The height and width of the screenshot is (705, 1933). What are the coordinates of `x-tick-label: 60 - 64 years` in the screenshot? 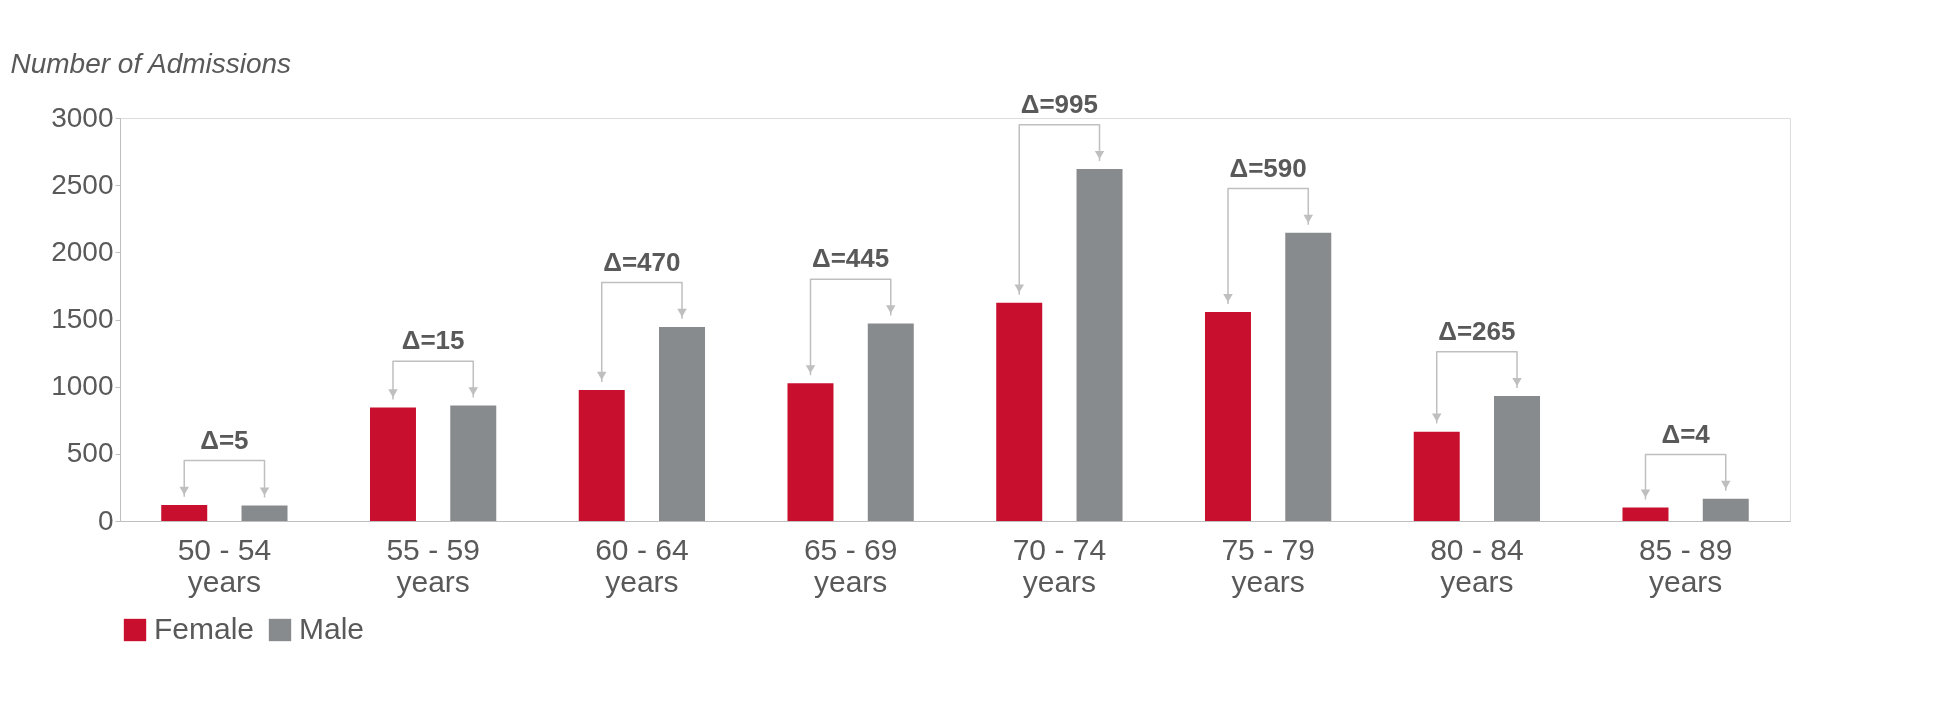 It's located at (642, 565).